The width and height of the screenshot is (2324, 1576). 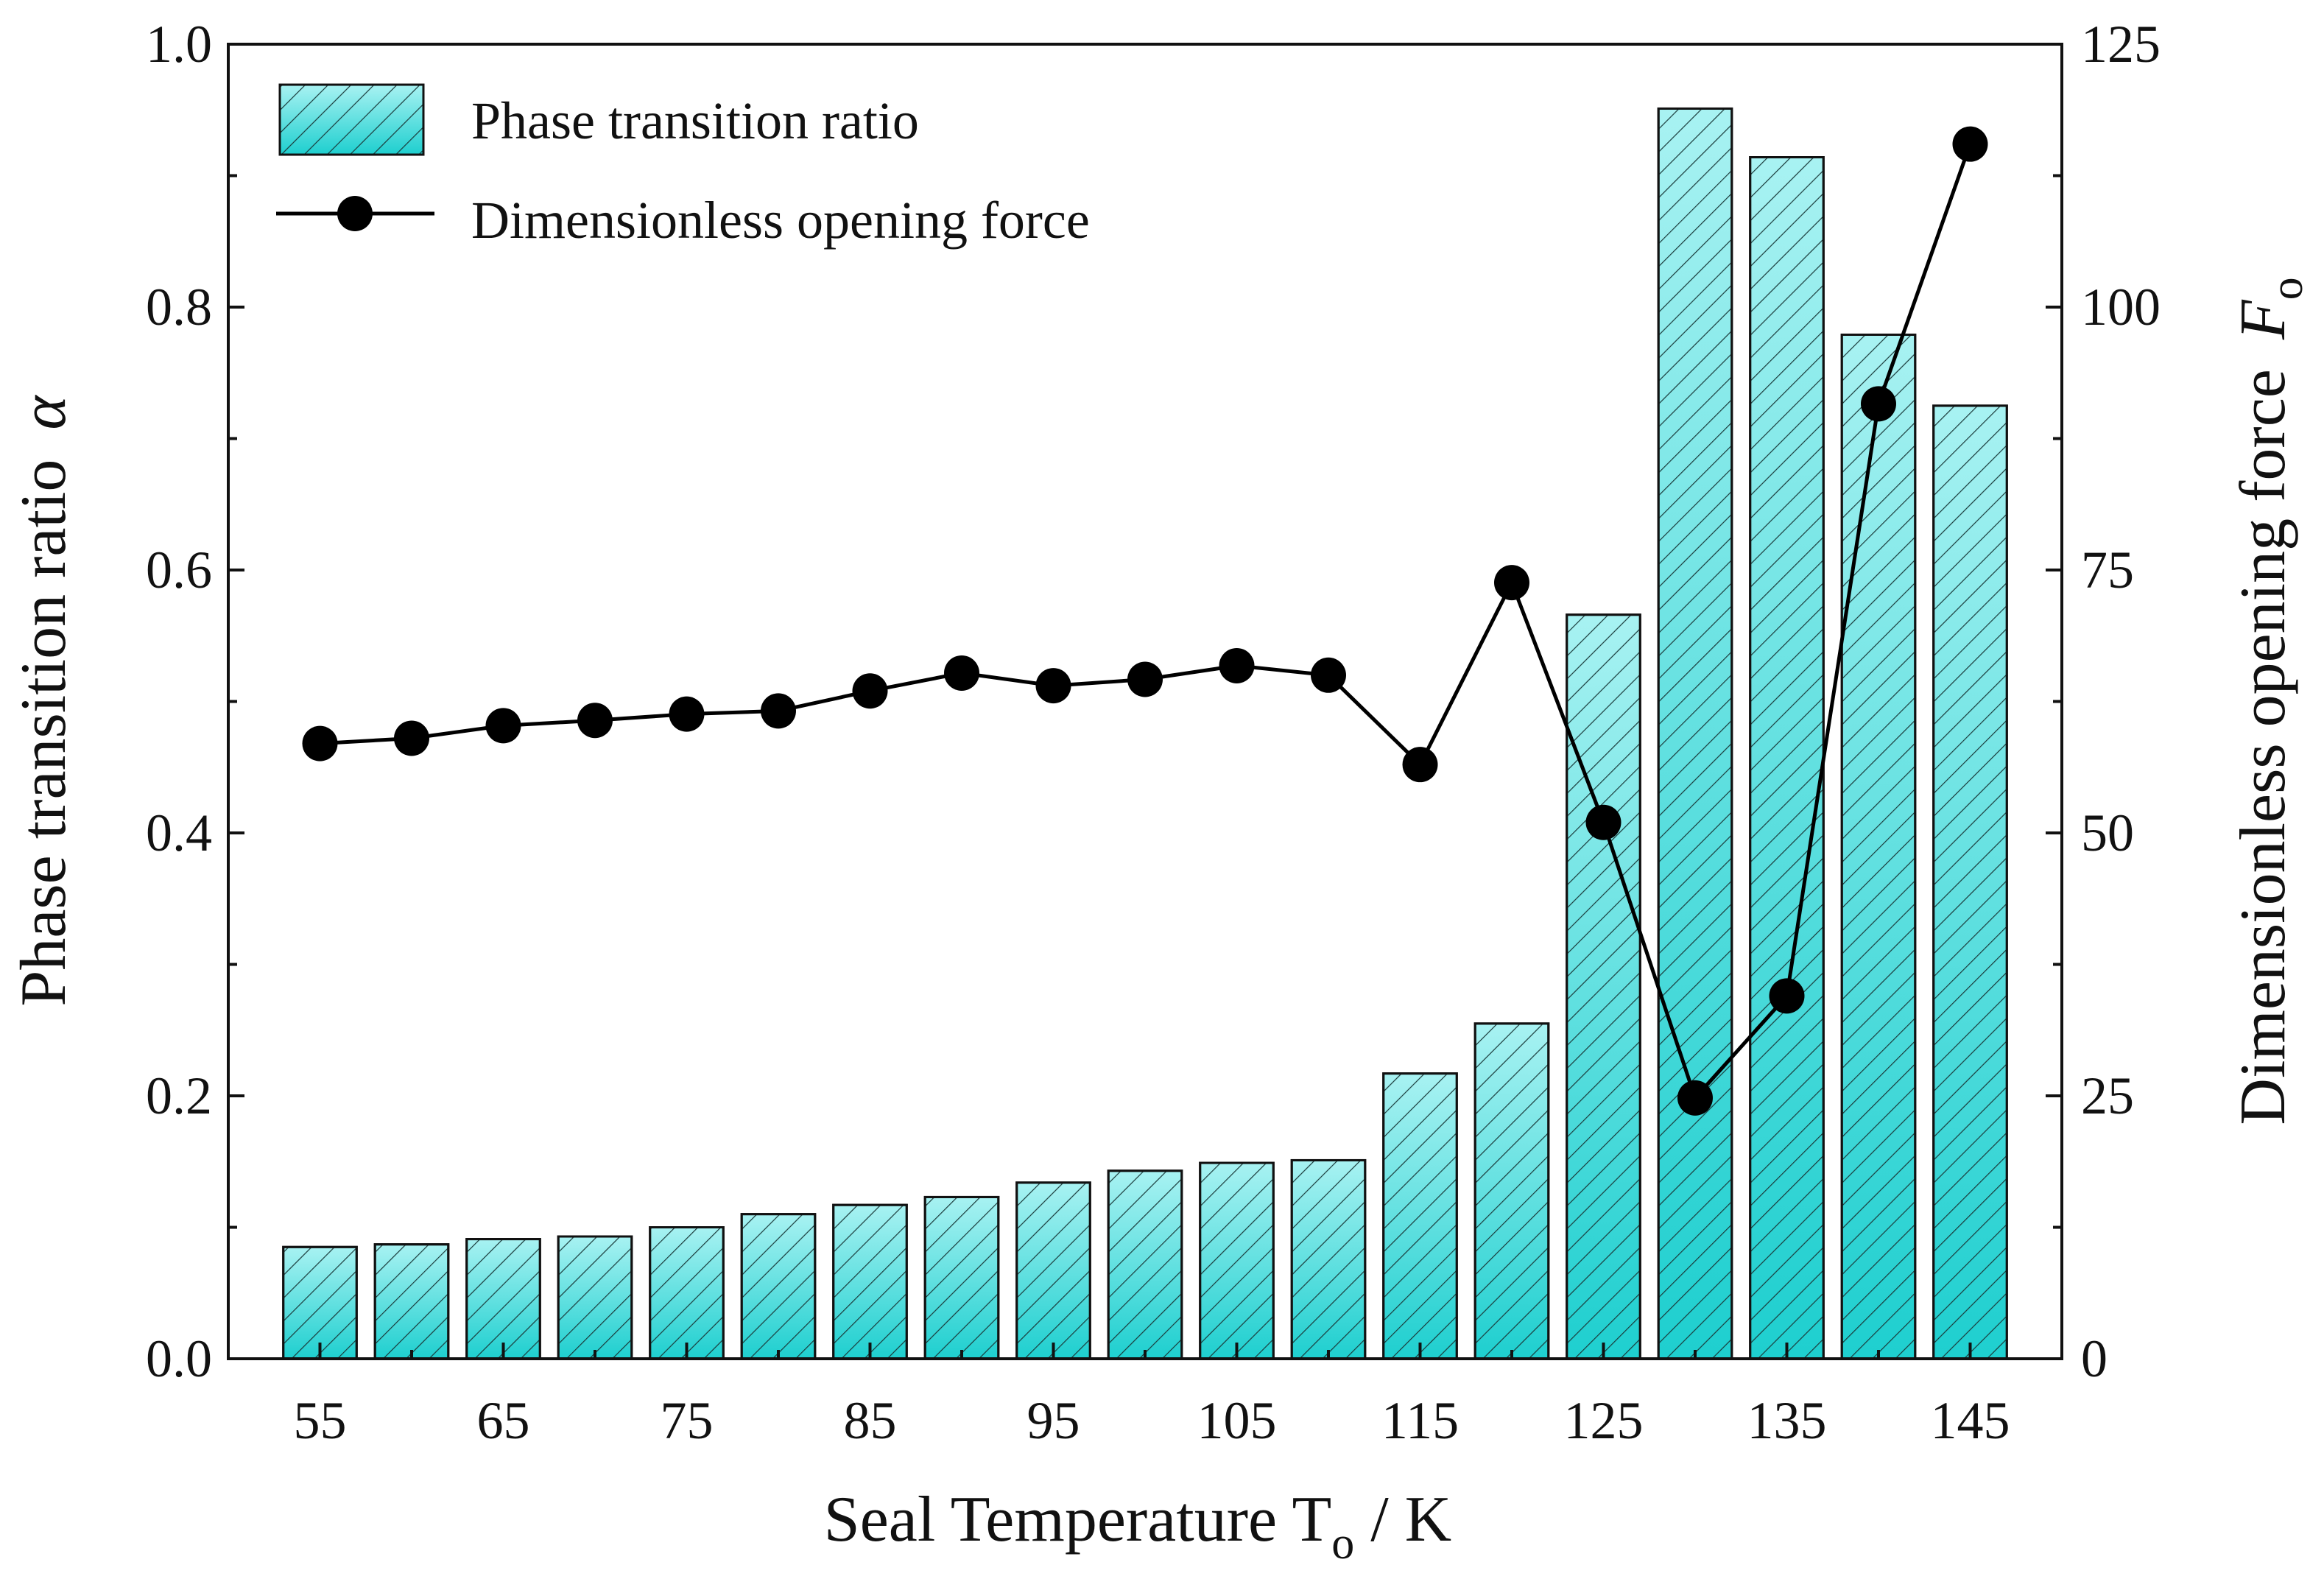 What do you see at coordinates (695, 120) in the screenshot?
I see `legend-label-bars: Phase transition ratio` at bounding box center [695, 120].